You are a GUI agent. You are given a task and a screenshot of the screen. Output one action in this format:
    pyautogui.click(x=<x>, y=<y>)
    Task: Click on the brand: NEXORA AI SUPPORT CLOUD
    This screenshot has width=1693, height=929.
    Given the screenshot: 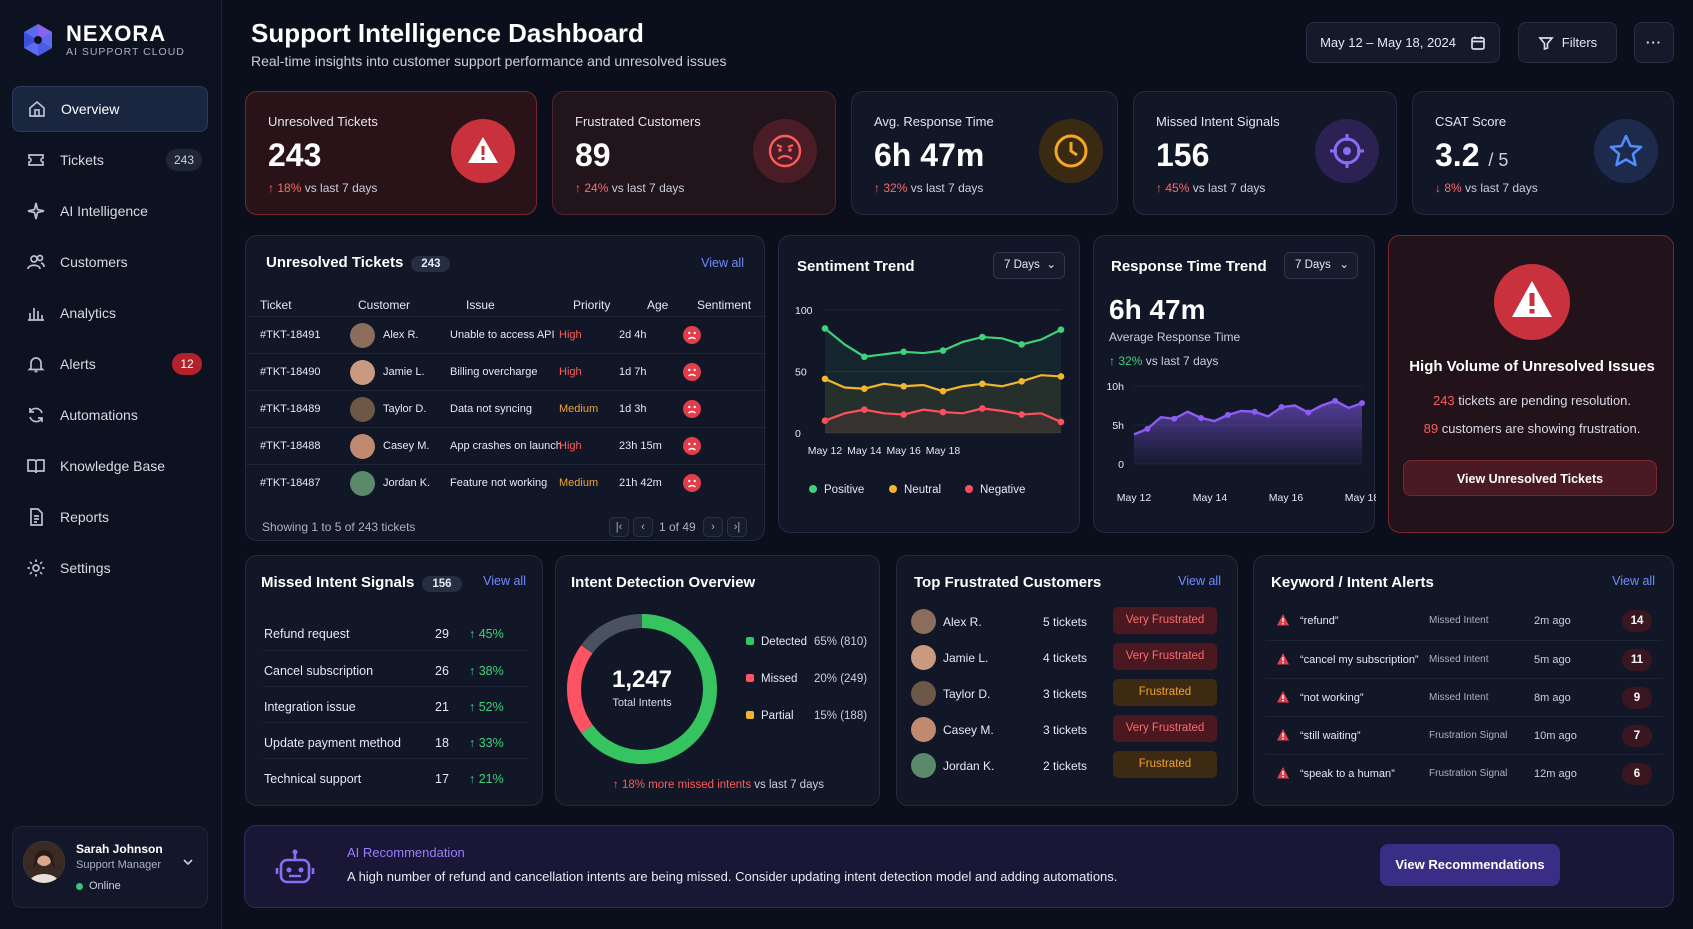 What is the action you would take?
    pyautogui.click(x=102, y=40)
    